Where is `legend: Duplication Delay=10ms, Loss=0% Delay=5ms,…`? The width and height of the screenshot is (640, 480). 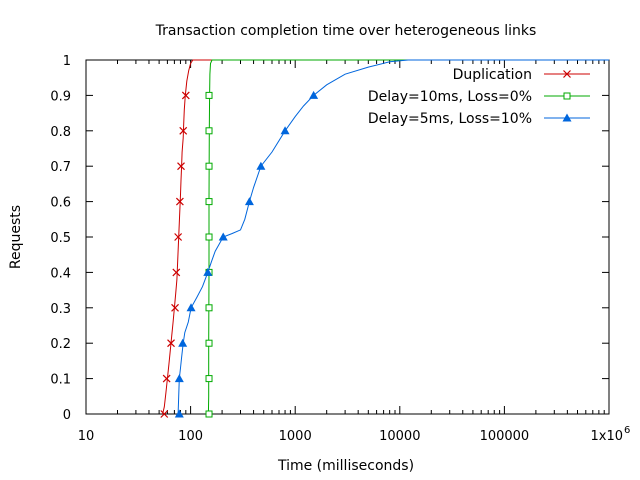 legend: Duplication Delay=10ms, Loss=0% Delay=5ms,… is located at coordinates (479, 97).